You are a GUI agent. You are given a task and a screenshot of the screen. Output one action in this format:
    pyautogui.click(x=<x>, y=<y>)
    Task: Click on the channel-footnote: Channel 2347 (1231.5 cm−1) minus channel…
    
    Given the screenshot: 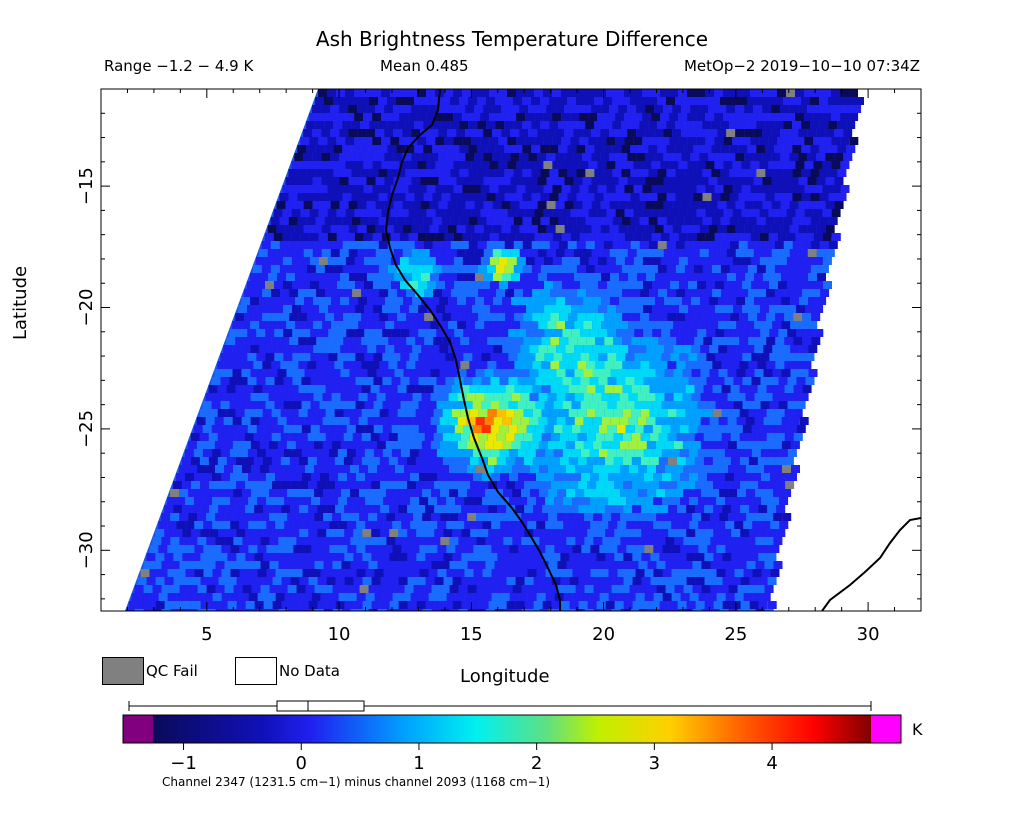 What is the action you would take?
    pyautogui.click(x=356, y=782)
    